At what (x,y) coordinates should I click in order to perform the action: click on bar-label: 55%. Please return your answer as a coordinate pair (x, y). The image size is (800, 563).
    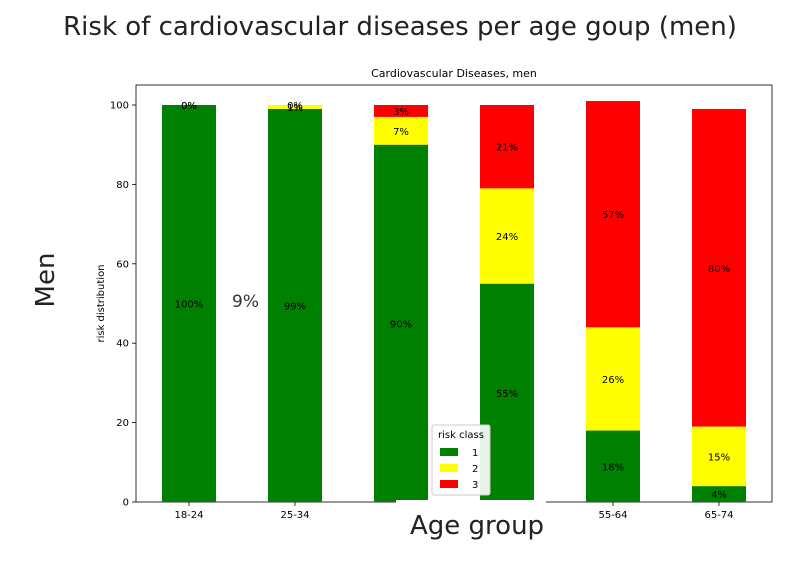
    Looking at the image, I should click on (507, 394).